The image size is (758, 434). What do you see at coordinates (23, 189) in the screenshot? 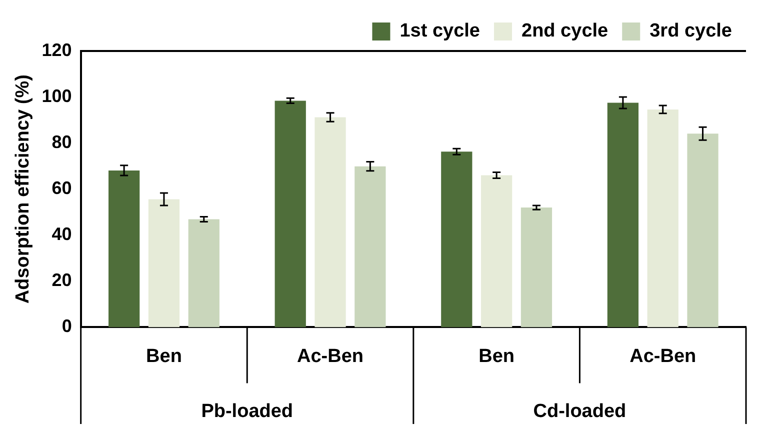
I see `y-axis-title: Adsorption efficiency (%)` at bounding box center [23, 189].